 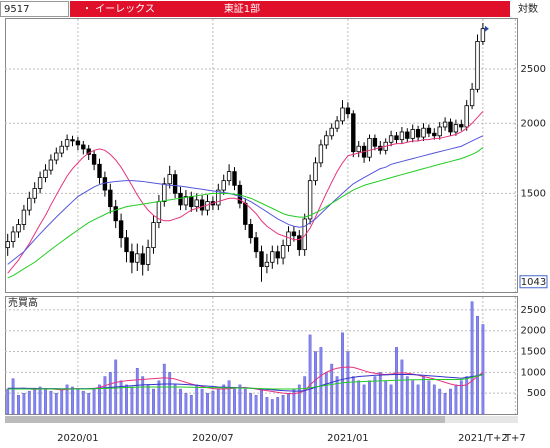 I want to click on y-tick-label: 1500, so click(x=533, y=352).